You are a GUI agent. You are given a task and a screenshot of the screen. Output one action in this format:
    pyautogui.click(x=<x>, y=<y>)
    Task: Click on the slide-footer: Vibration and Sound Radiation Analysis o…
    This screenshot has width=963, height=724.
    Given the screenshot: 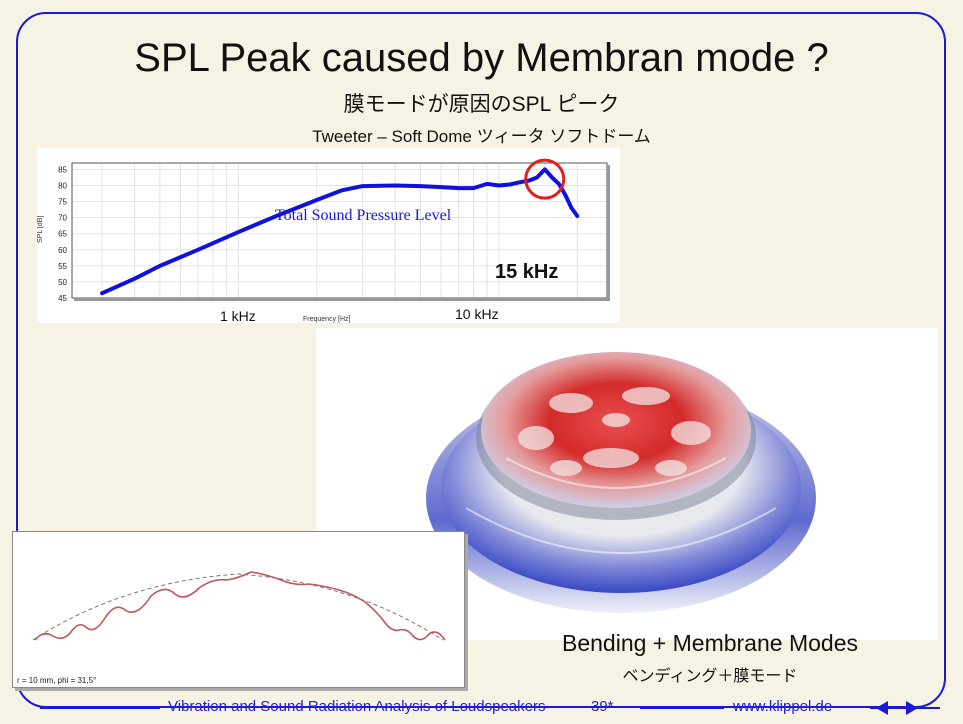 What is the action you would take?
    pyautogui.click(x=481, y=707)
    